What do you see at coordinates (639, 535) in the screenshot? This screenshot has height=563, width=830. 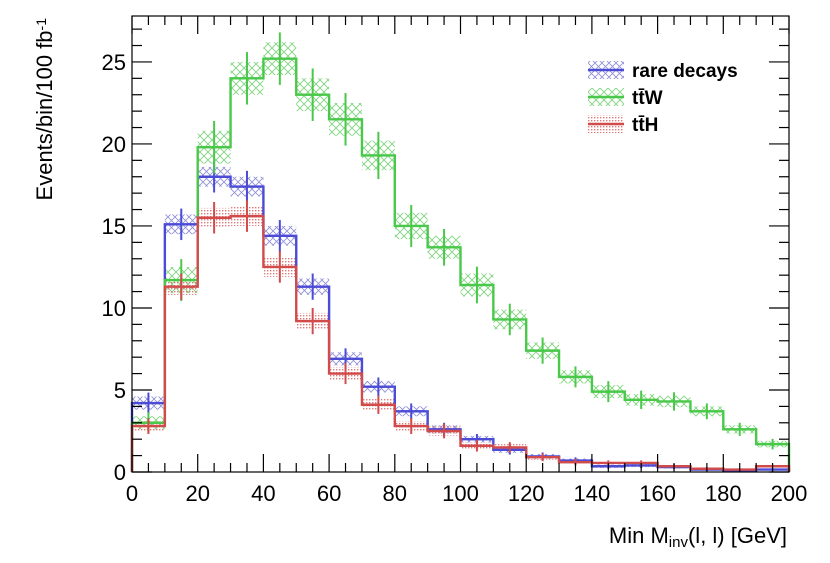 I see `x-axis-title-prefix: Min M` at bounding box center [639, 535].